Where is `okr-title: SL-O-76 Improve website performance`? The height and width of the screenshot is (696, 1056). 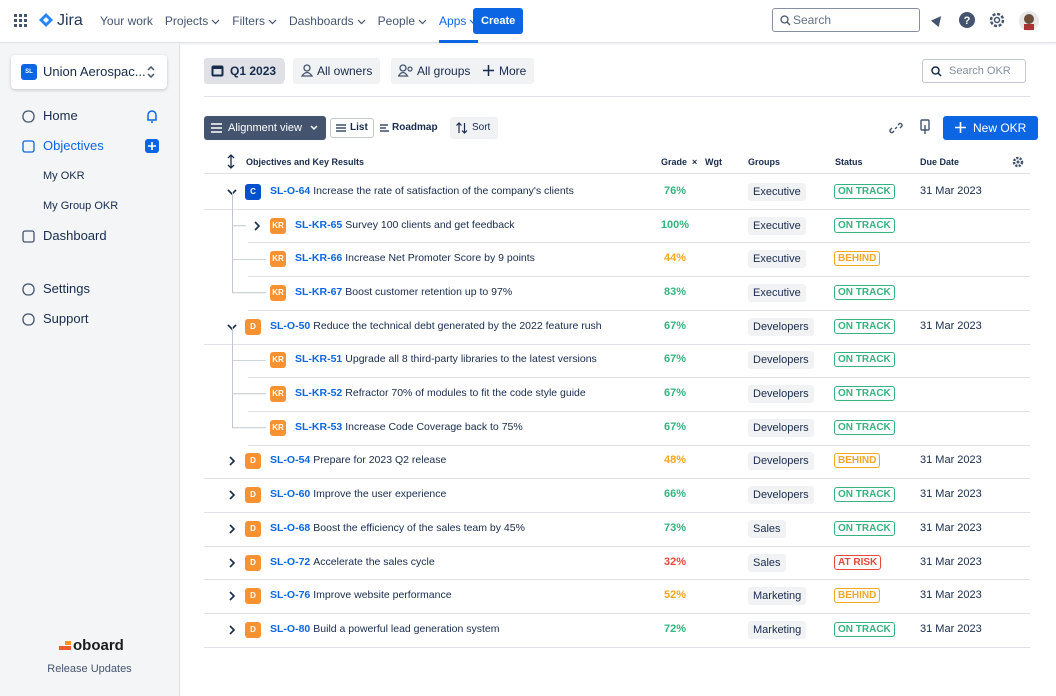
okr-title: SL-O-76 Improve website performance is located at coordinates (361, 595).